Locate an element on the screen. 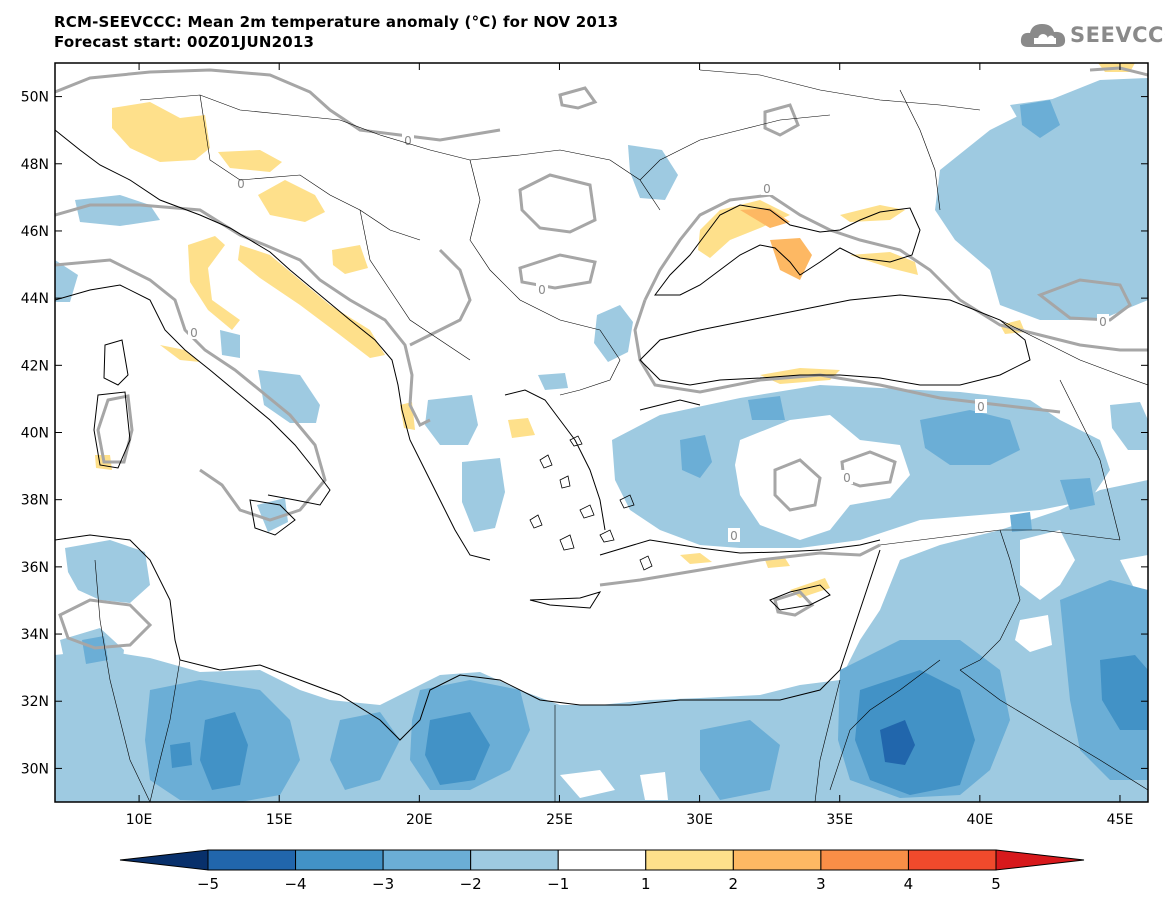 The width and height of the screenshot is (1165, 907). colorbar-label: 3 is located at coordinates (821, 884).